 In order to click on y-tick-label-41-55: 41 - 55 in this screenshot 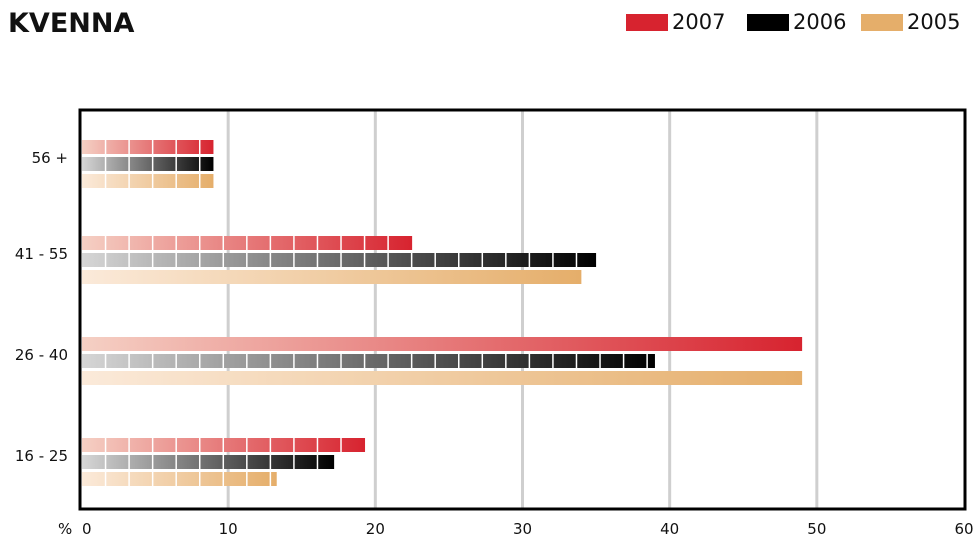, I will do `click(41, 254)`.